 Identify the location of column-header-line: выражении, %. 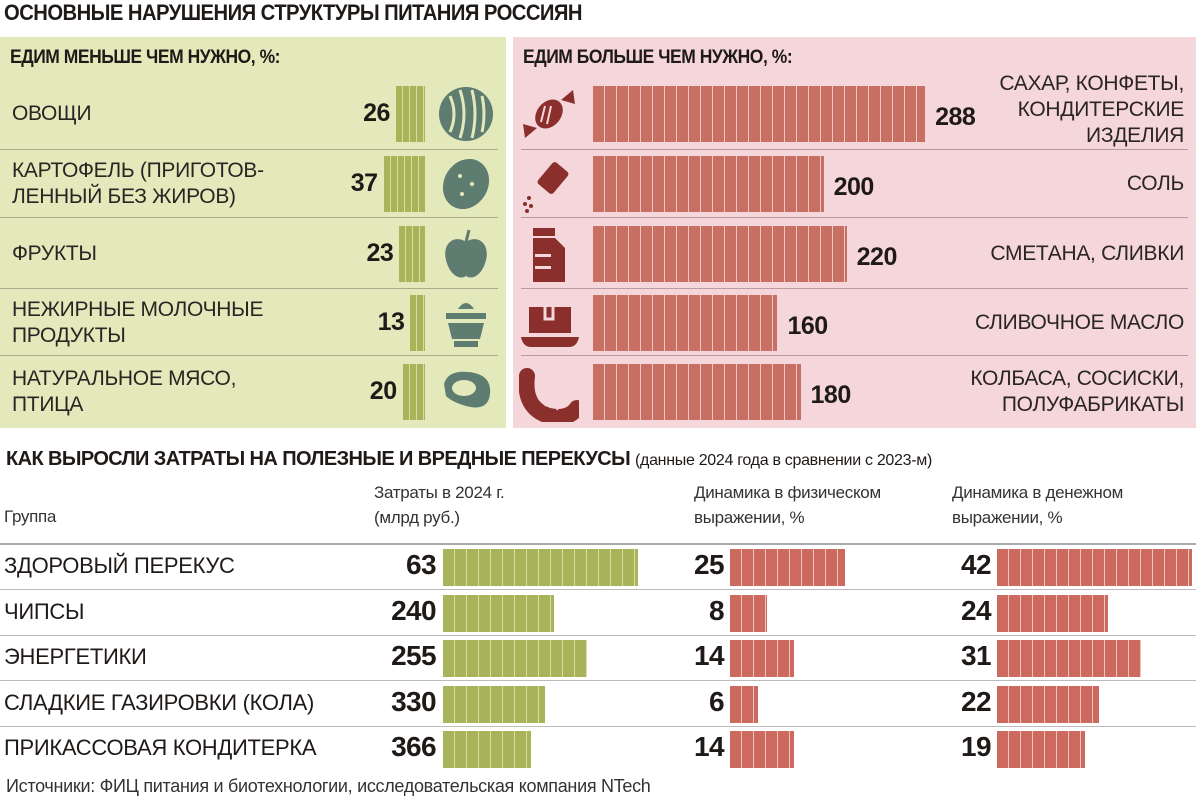
(1007, 517).